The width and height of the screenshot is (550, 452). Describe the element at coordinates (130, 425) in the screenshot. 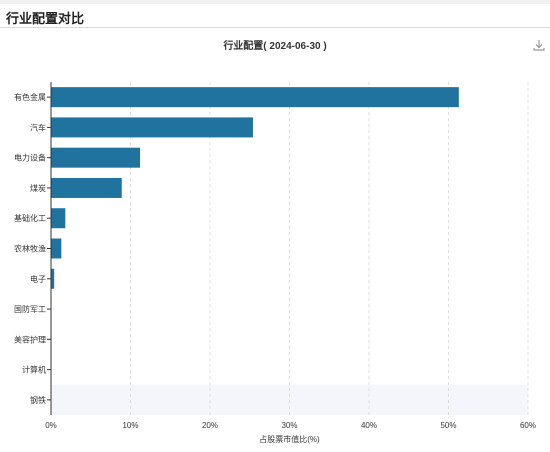

I see `x-tick-label: 10%` at that location.